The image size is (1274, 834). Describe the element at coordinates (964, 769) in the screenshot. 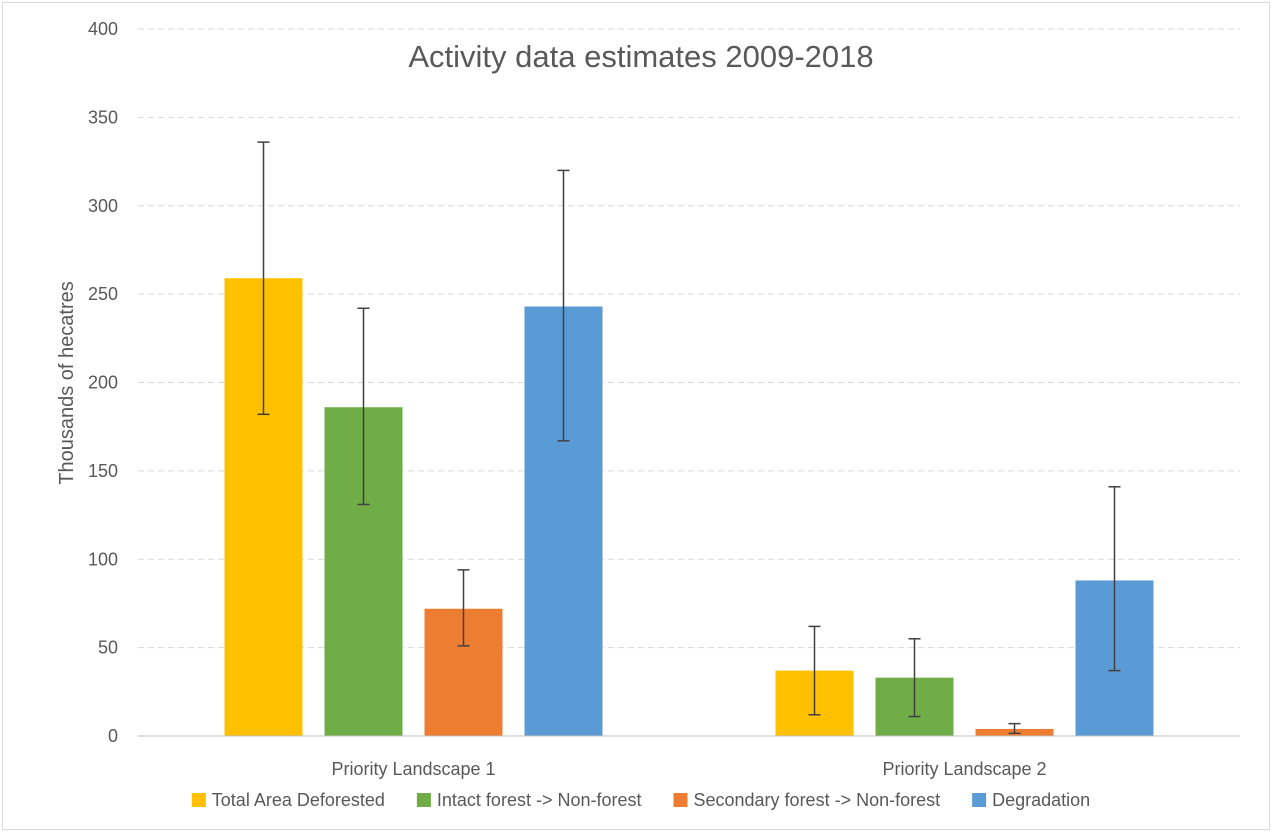

I see `x-category-label: Priority Landscape 2` at that location.